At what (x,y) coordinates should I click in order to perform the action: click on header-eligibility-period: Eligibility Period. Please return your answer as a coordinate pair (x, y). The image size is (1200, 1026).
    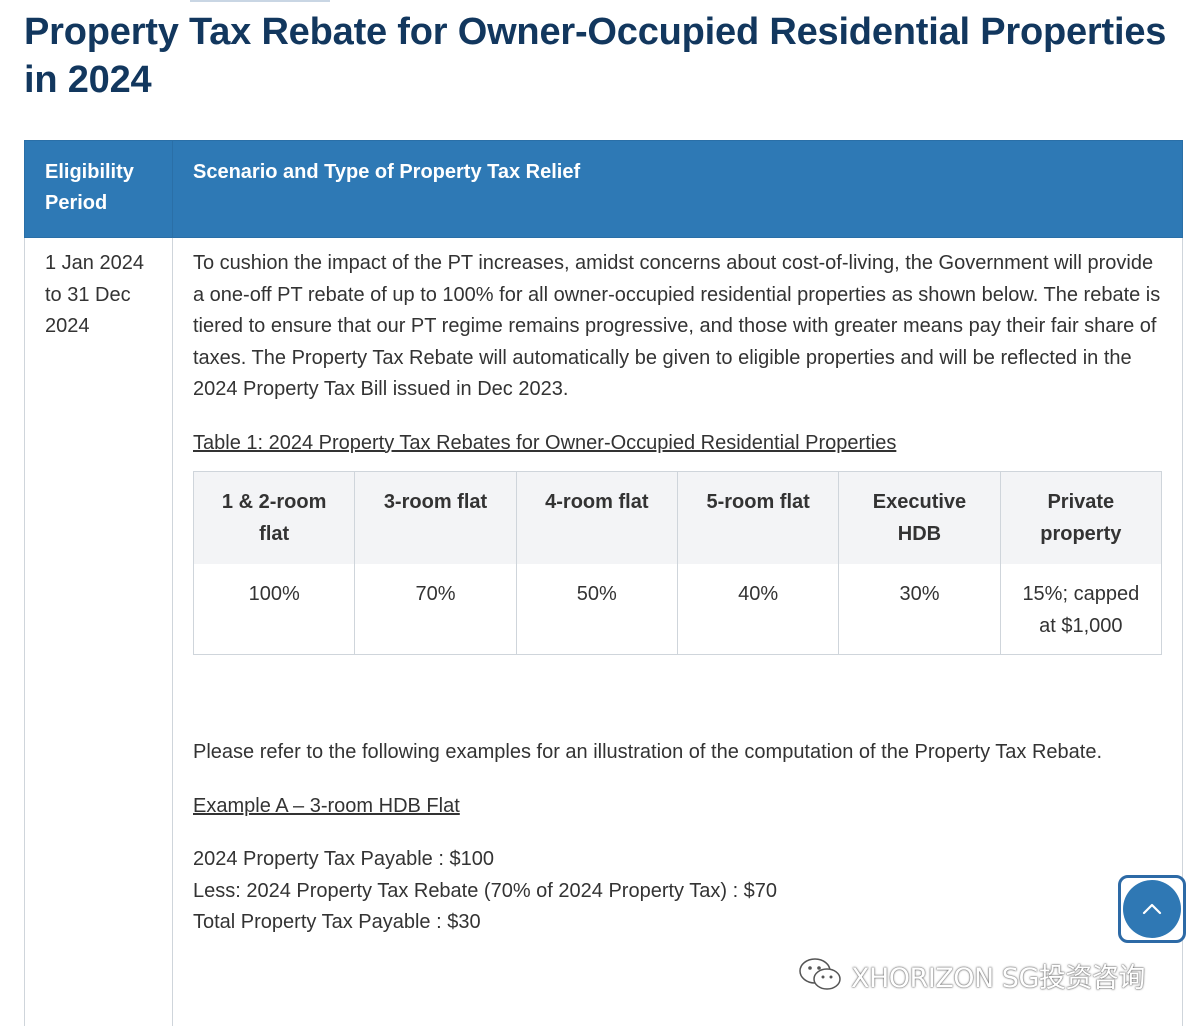
    Looking at the image, I should click on (98, 189).